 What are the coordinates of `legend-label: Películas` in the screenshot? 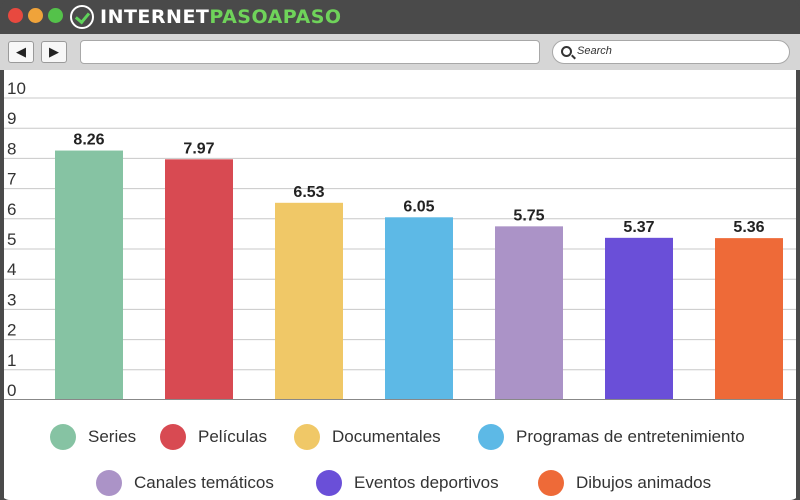 It's located at (232, 436).